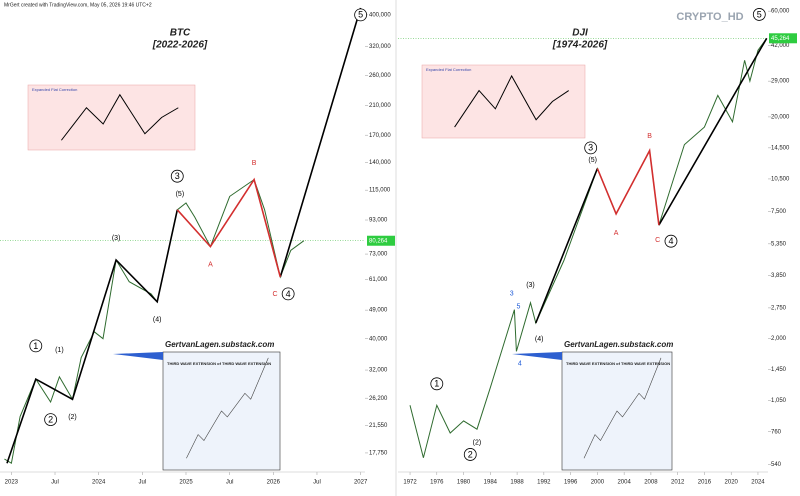  Describe the element at coordinates (180, 45) in the screenshot. I see `chart-subtitle: [2022-2026]` at that location.